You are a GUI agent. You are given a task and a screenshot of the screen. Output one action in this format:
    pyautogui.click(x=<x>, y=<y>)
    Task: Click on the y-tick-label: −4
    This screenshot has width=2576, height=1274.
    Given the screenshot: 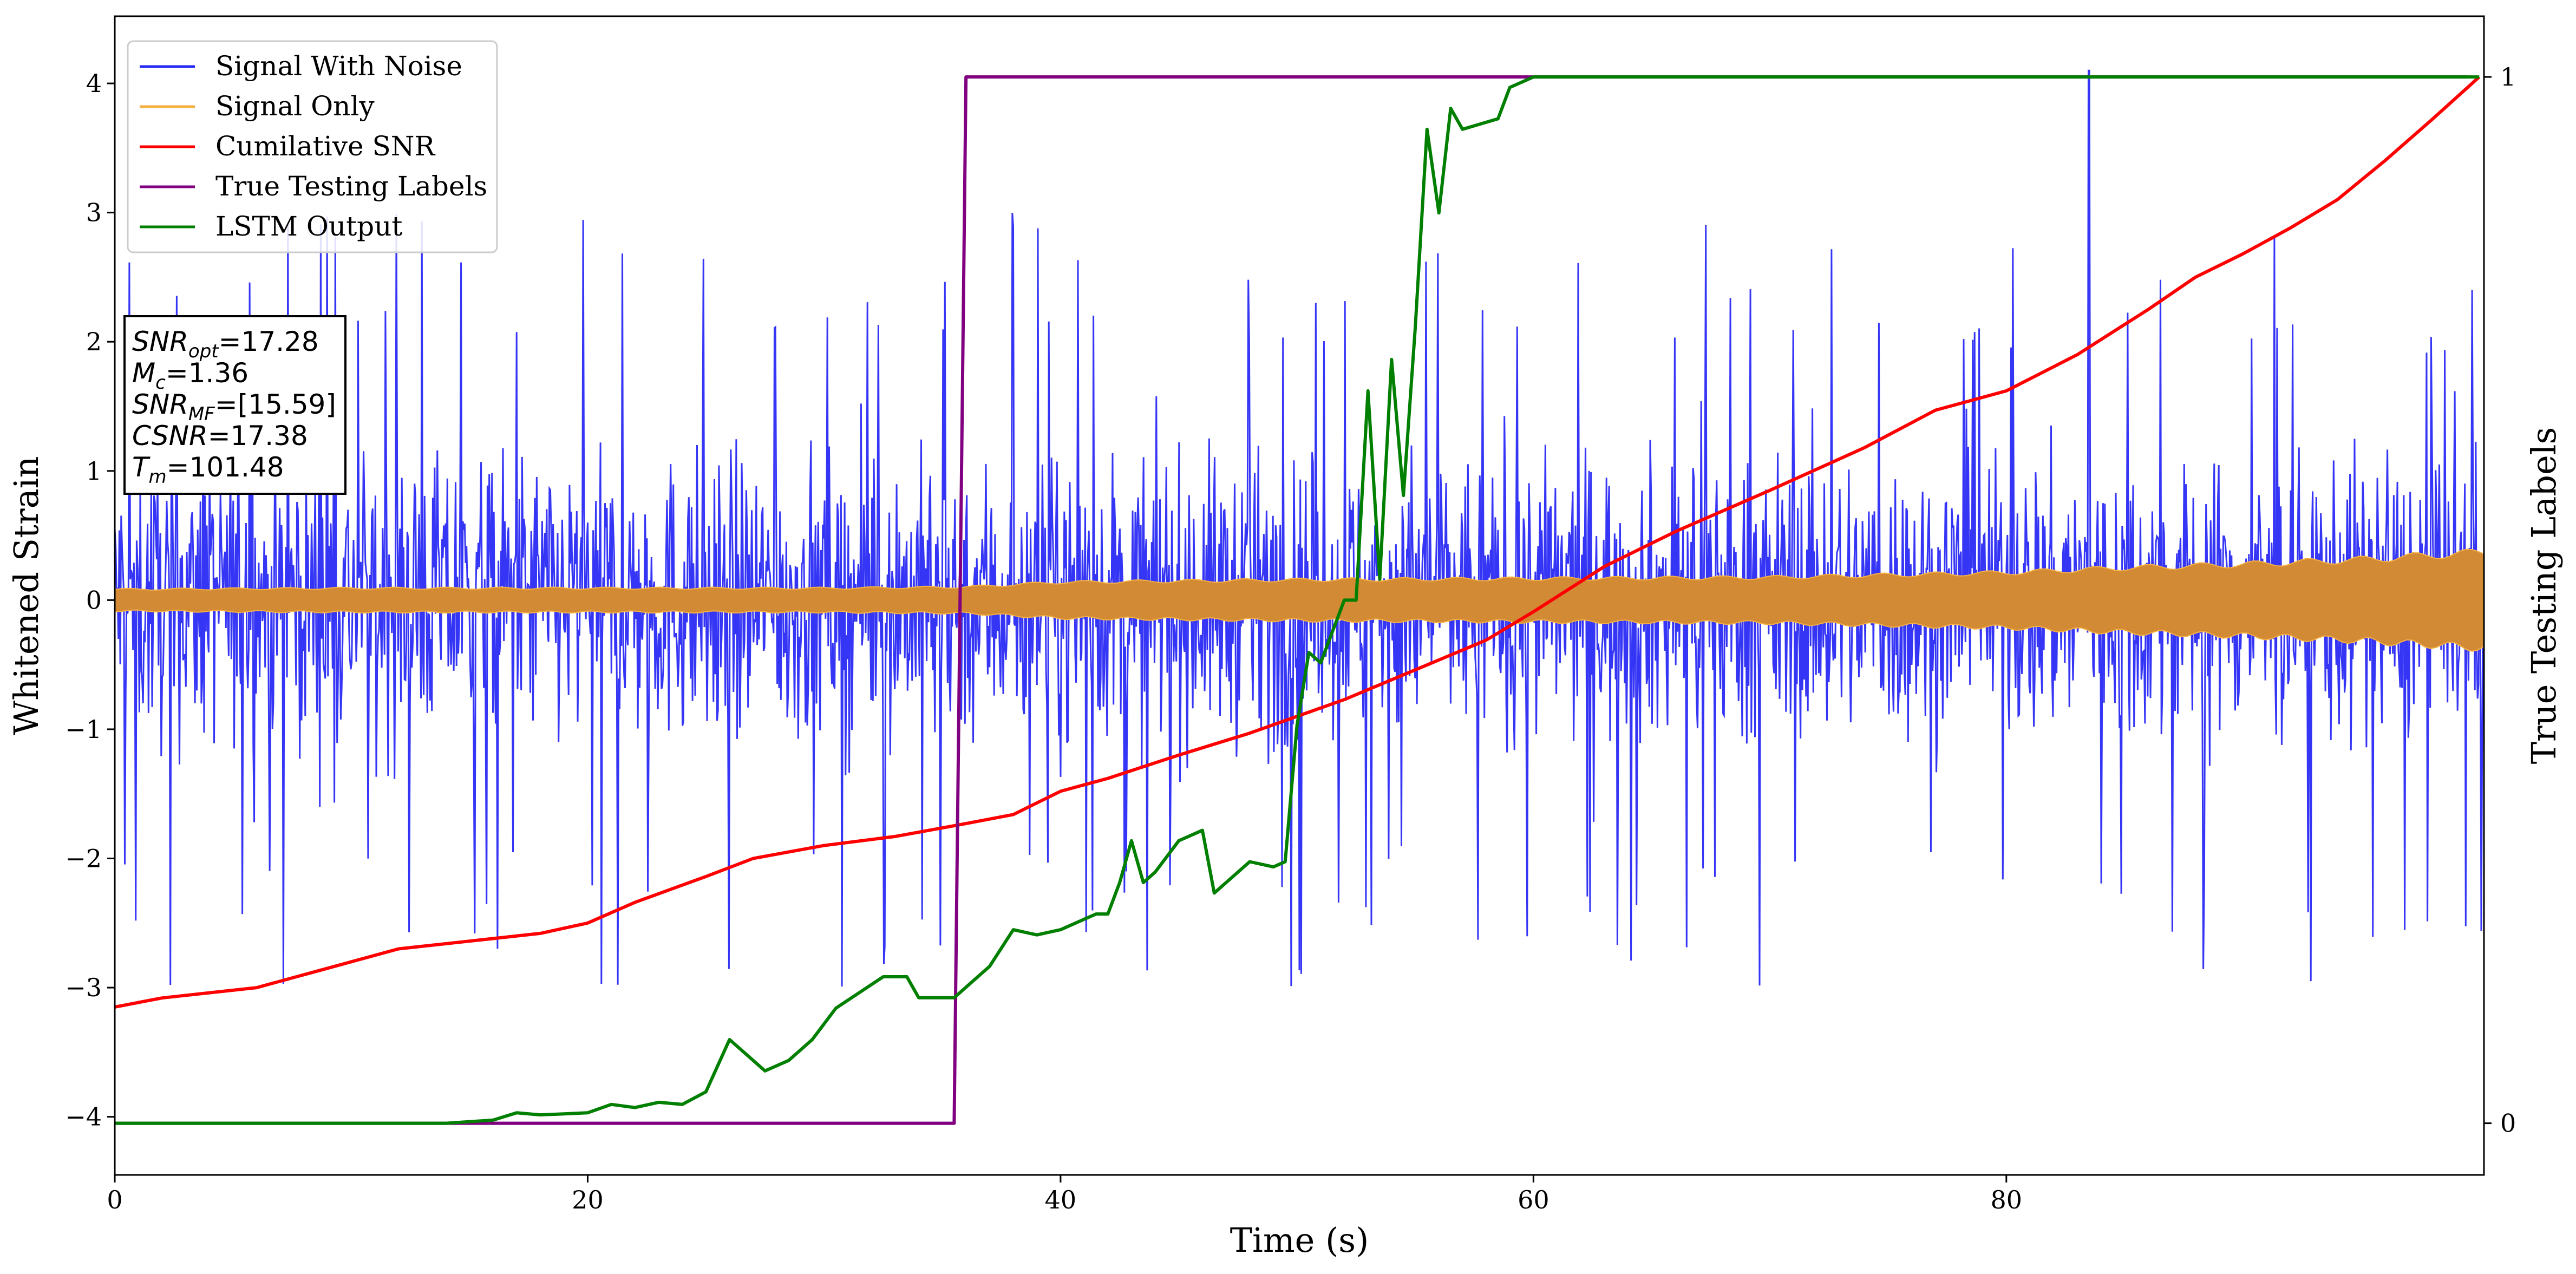 What is the action you would take?
    pyautogui.click(x=84, y=1117)
    